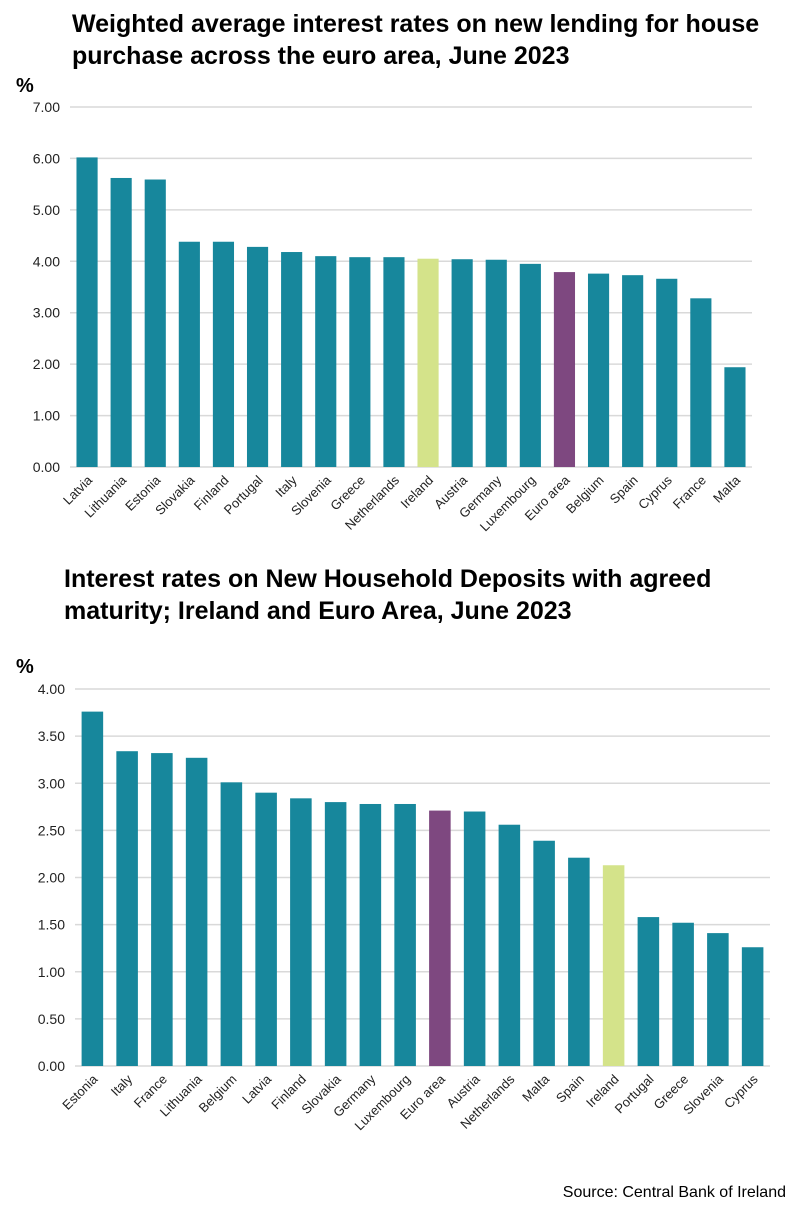 This screenshot has height=1219, width=800. Describe the element at coordinates (51, 925) in the screenshot. I see `y-tick-label: 1.50` at that location.